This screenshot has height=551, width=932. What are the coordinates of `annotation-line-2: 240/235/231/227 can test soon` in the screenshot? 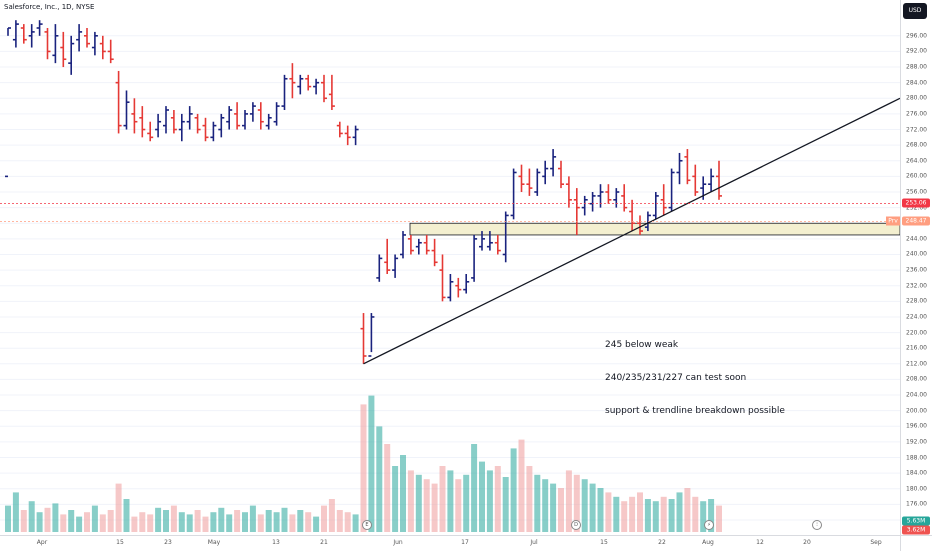 It's located at (676, 378).